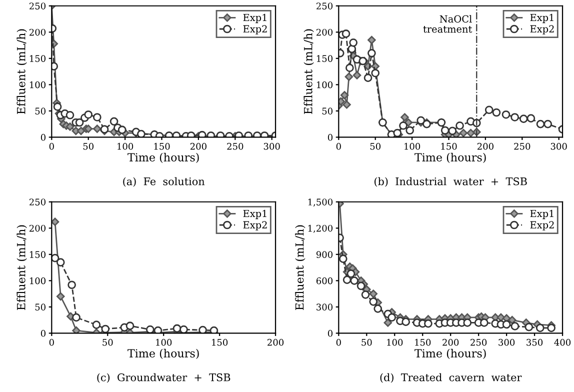 This screenshot has height=392, width=574. What do you see at coordinates (324, 280) in the screenshot?
I see `y-tick-label: 600` at bounding box center [324, 280].